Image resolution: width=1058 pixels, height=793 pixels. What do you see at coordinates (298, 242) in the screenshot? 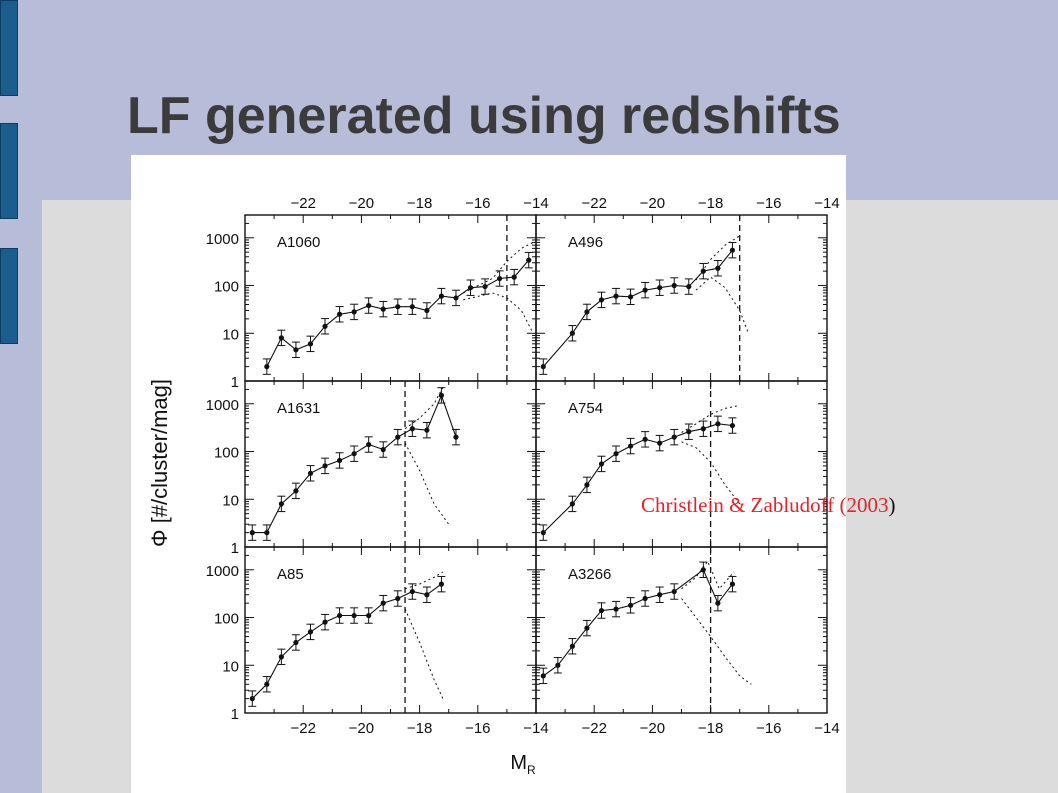
I see `panel-a1060-label: A1060` at bounding box center [298, 242].